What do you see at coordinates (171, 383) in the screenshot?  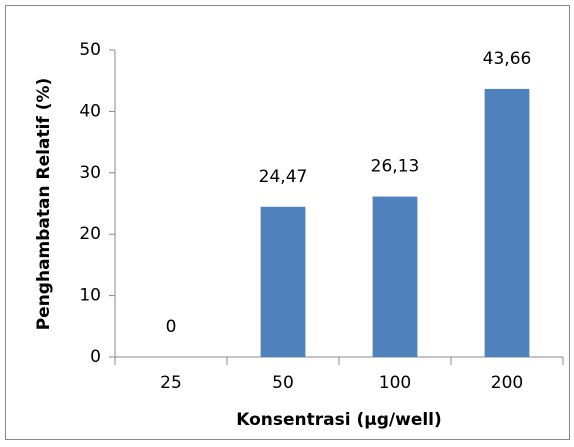 I see `x-tick-label: 25` at bounding box center [171, 383].